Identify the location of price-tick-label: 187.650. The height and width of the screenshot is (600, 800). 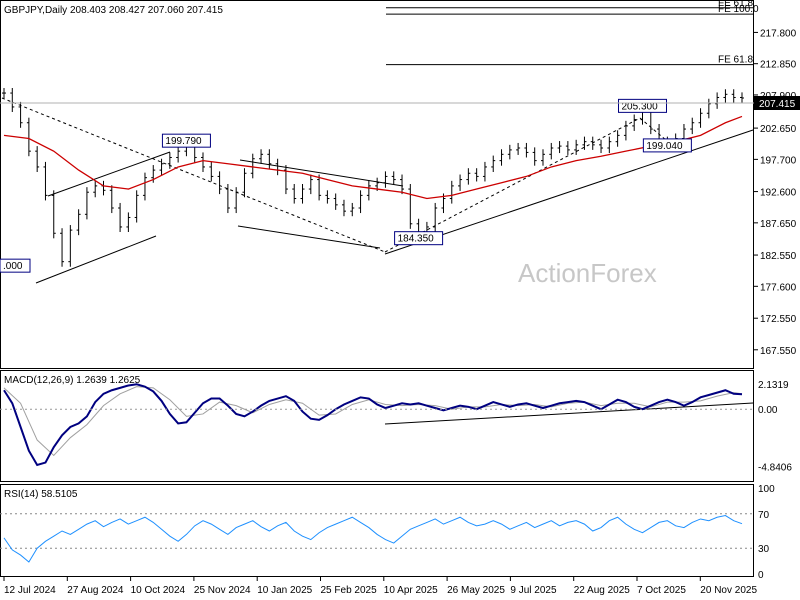
(778, 224).